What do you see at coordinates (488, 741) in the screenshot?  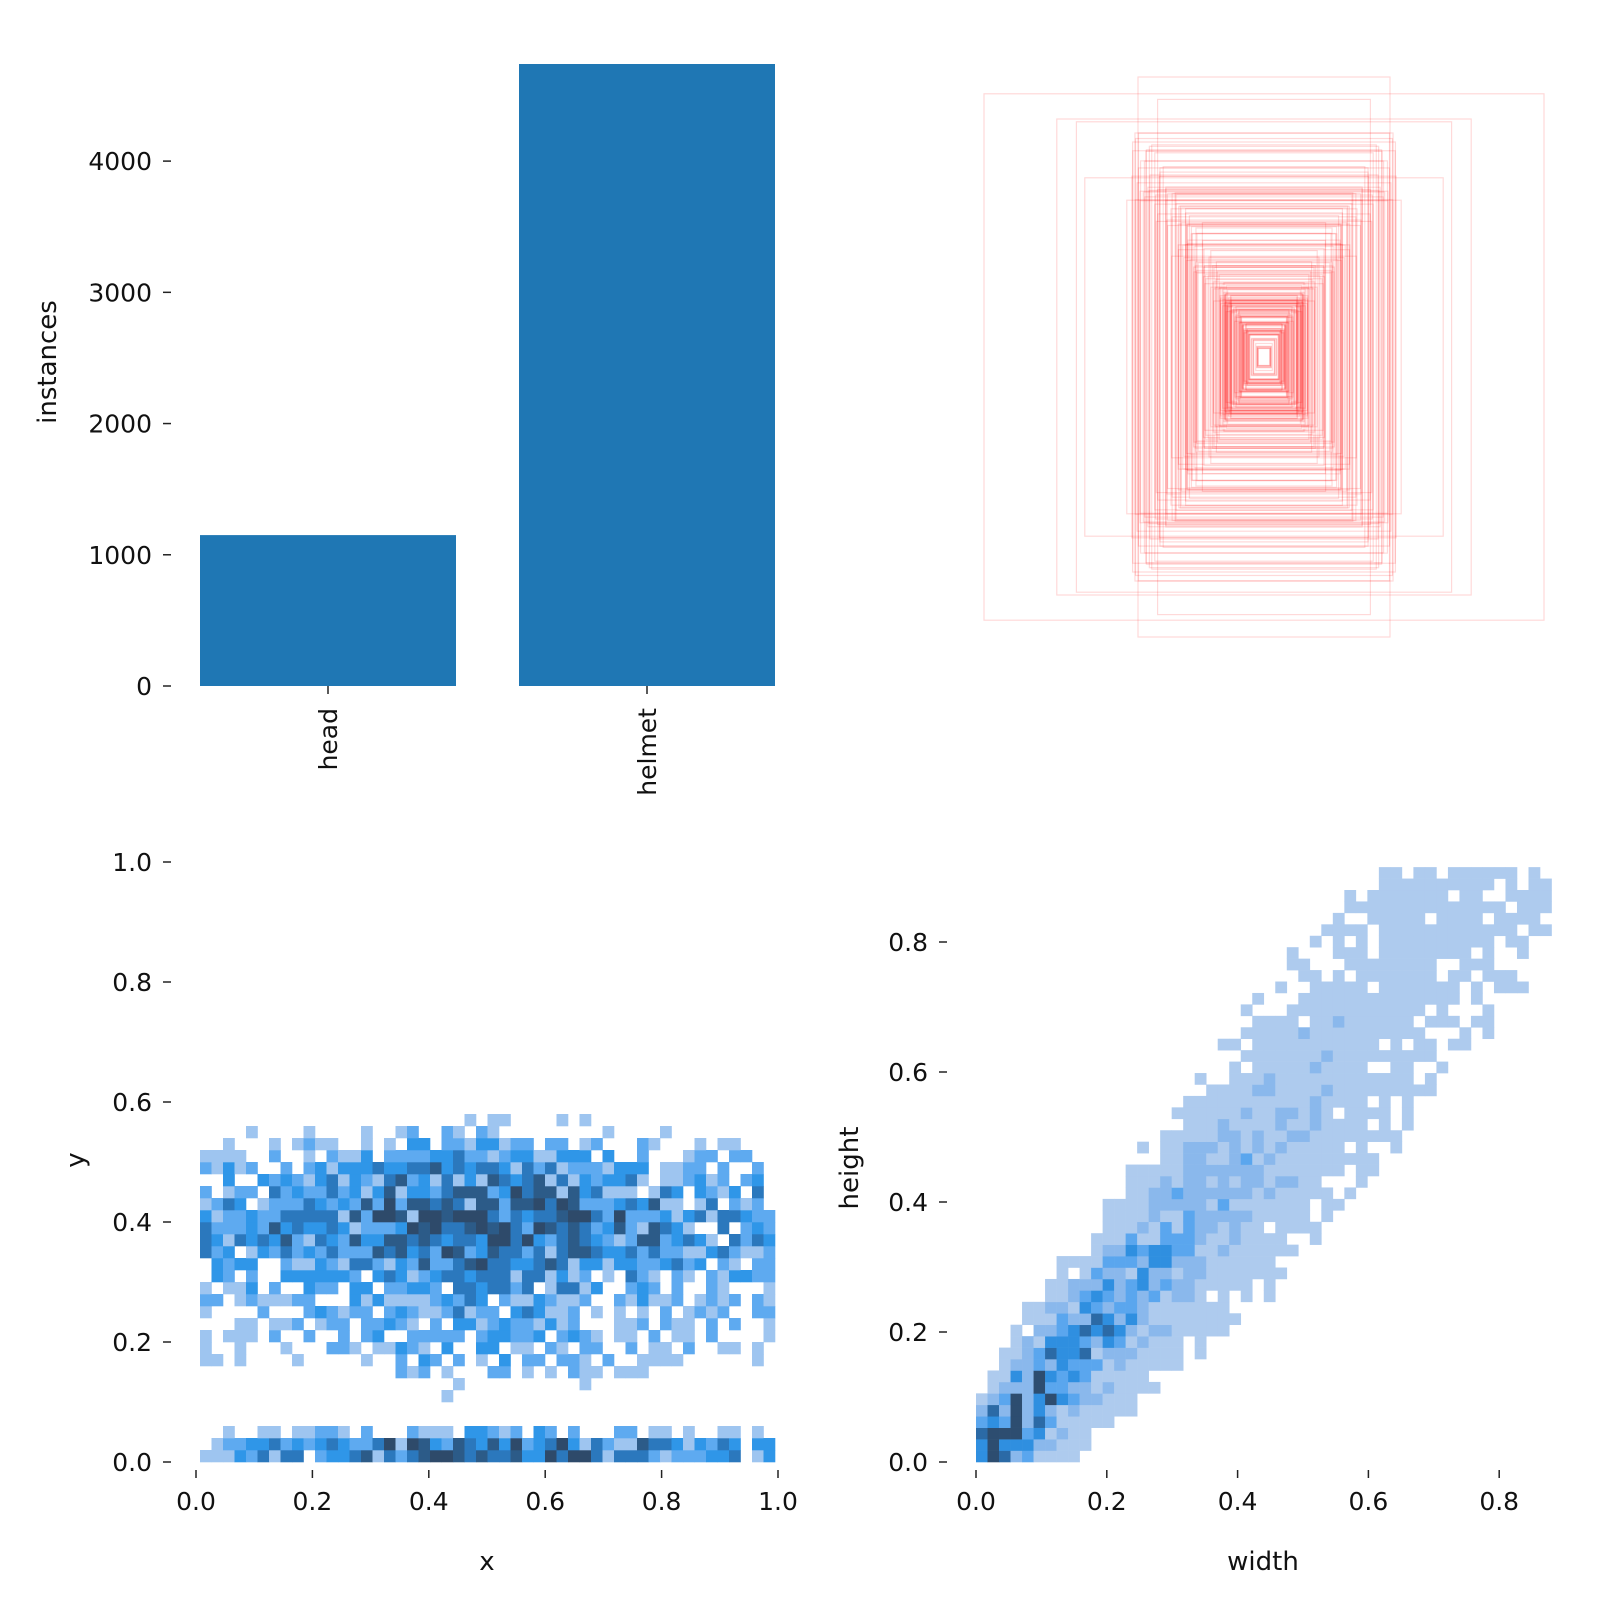 I see `bar-x-ticks: head helmet` at bounding box center [488, 741].